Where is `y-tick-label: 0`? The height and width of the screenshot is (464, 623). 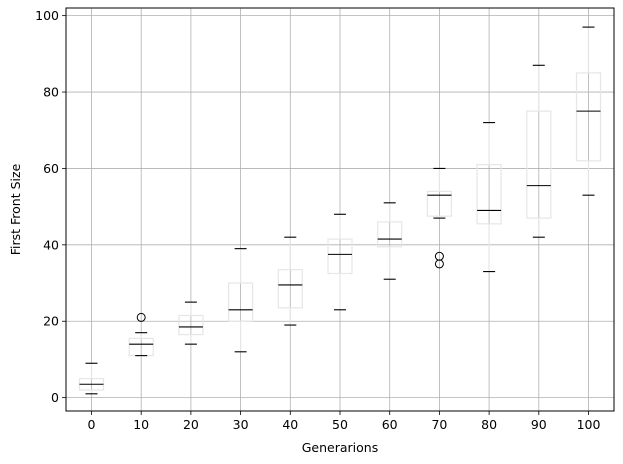 y-tick-label: 0 is located at coordinates (55, 397).